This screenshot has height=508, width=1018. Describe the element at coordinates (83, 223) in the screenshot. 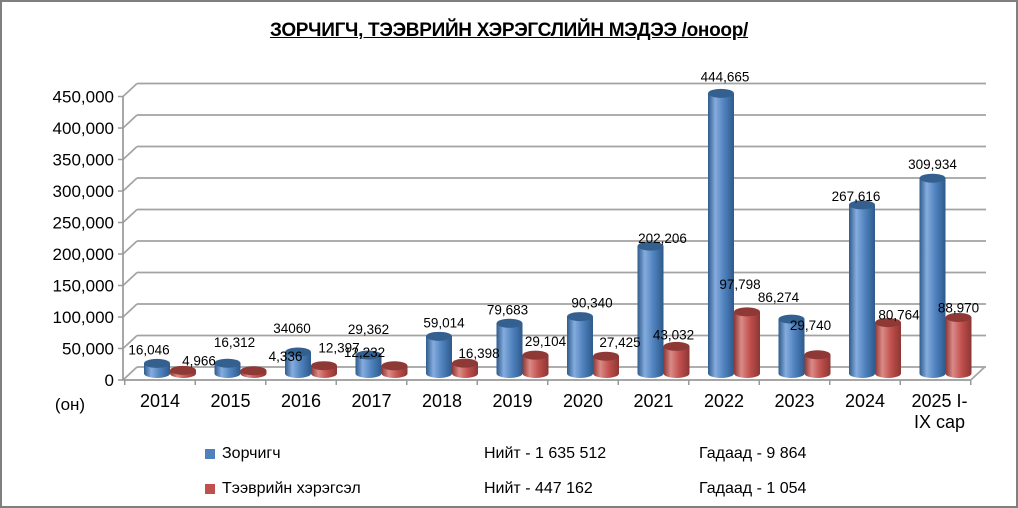

I see `y-tick-label: 250,000` at that location.